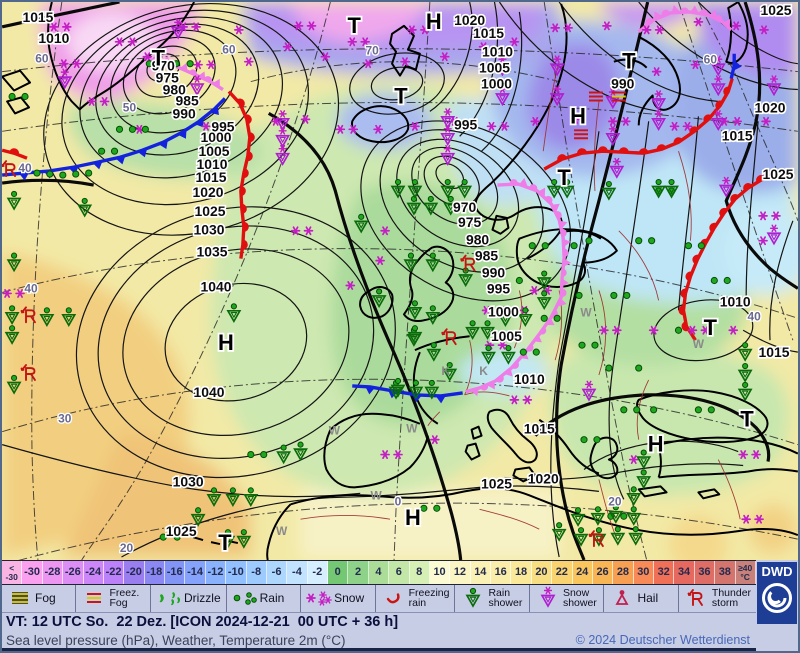  Describe the element at coordinates (662, 640) in the screenshot. I see `copyright: © 2024 Deutscher Wetterdienst` at that location.